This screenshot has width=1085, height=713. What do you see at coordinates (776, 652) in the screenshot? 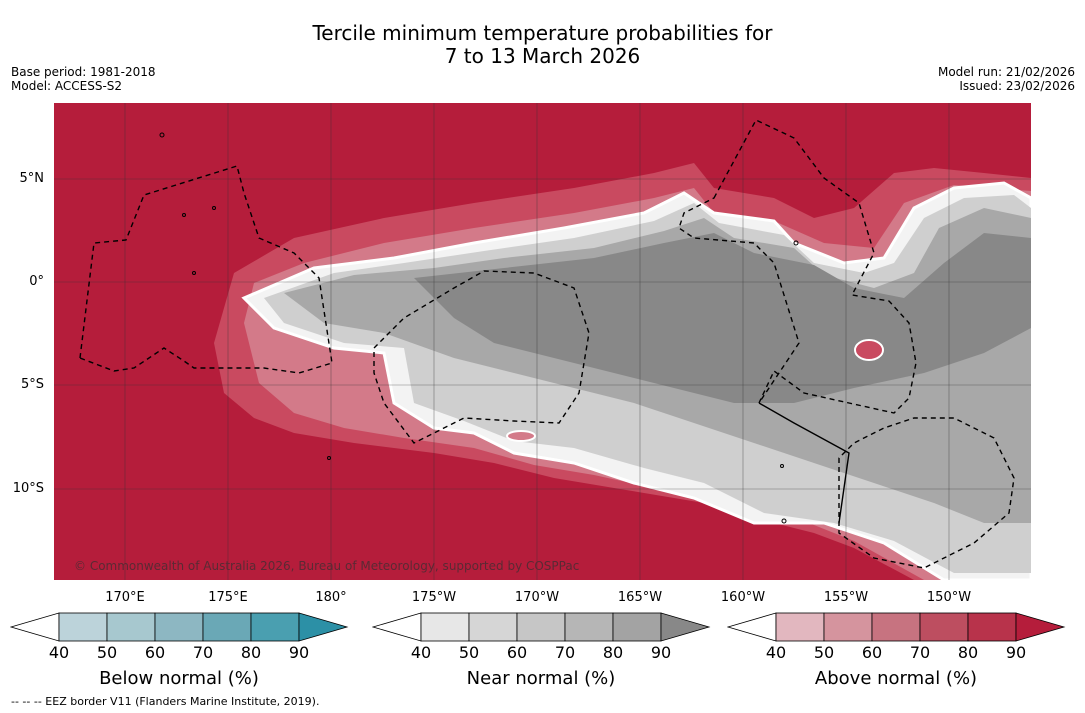
I see `above-tick: 40` at bounding box center [776, 652].